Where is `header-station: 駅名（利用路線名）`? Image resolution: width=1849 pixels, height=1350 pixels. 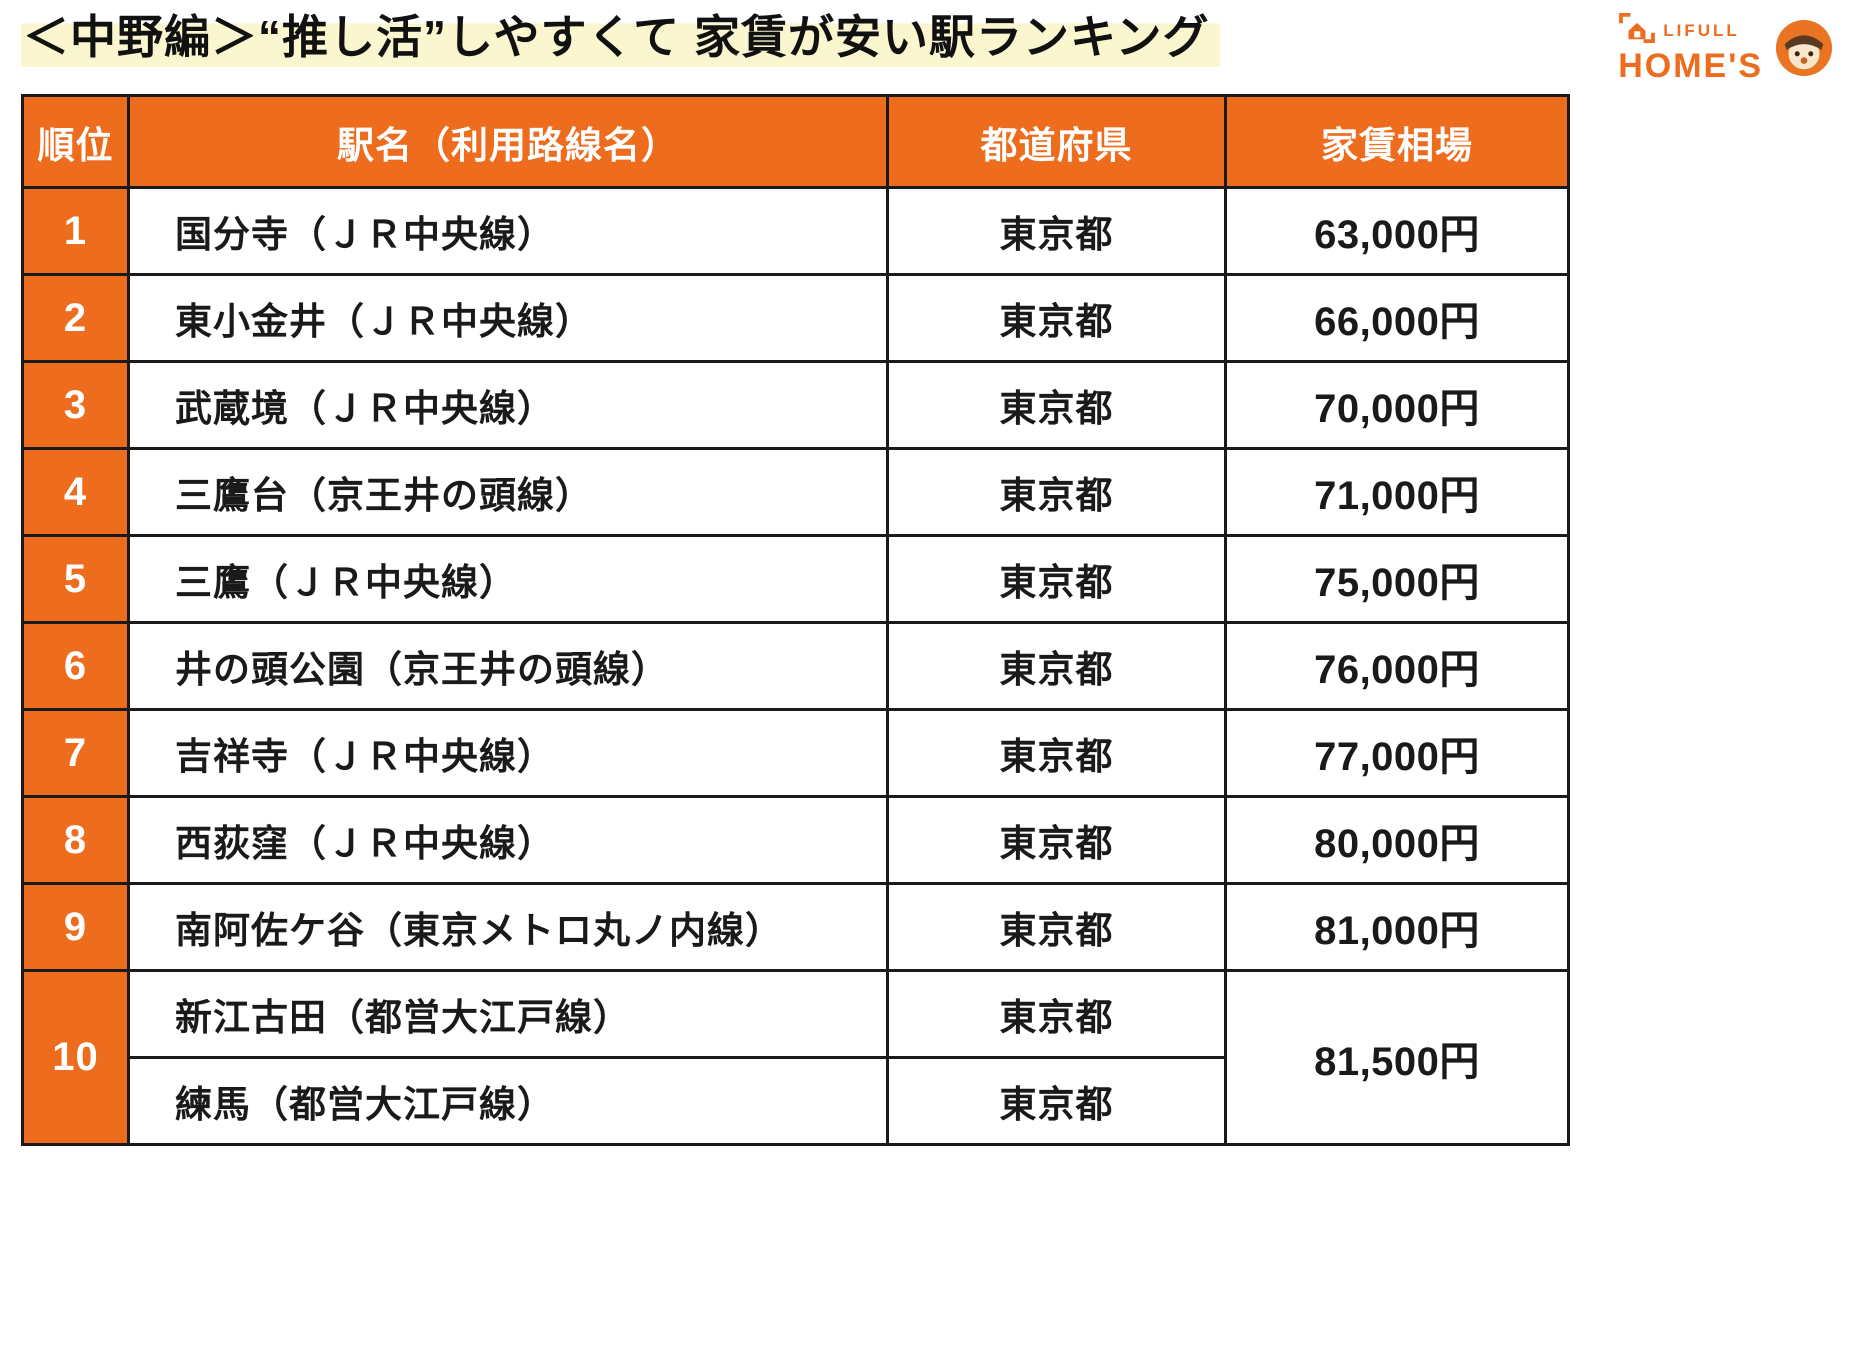
header-station: 駅名（利用路線名） is located at coordinates (508, 141).